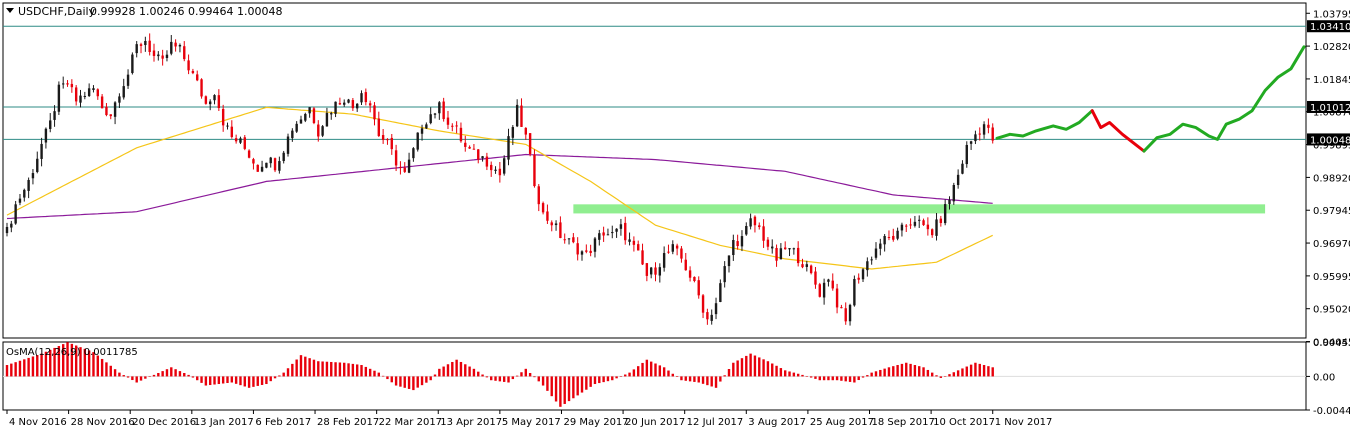 The height and width of the screenshot is (433, 1350). I want to click on x-tick-label: 25 Aug 2017, so click(842, 422).